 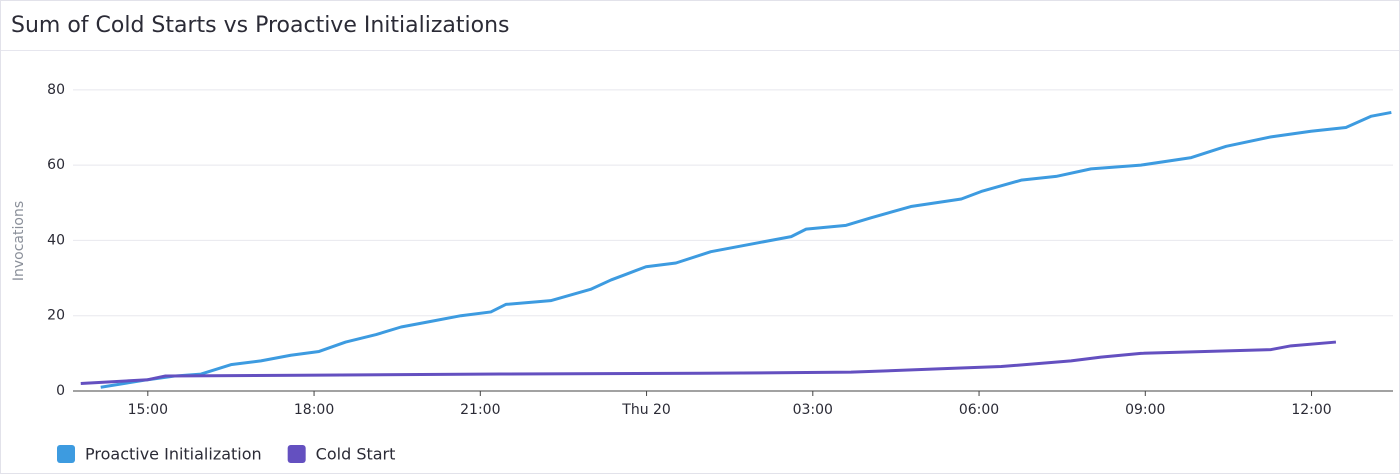 What do you see at coordinates (173, 454) in the screenshot?
I see `legend-label: Proactive Initialization` at bounding box center [173, 454].